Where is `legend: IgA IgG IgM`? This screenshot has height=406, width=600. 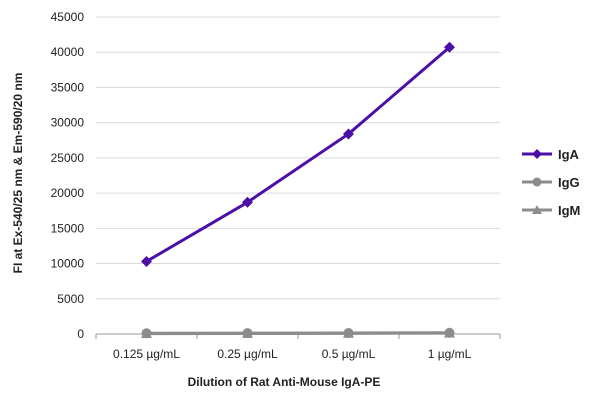
legend: IgA IgG IgM is located at coordinates (551, 182).